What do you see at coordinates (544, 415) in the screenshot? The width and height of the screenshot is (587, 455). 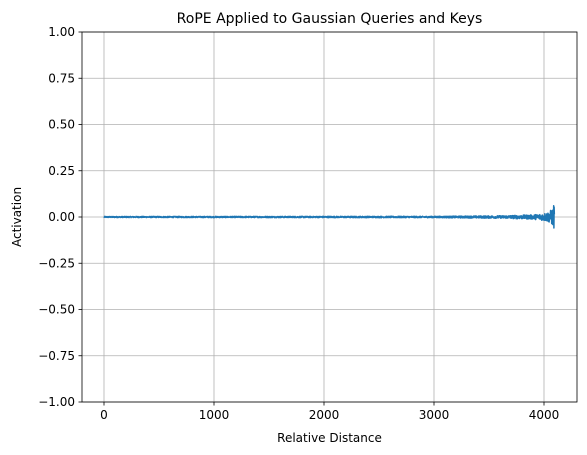 I see `x-tick-label: 4000` at bounding box center [544, 415].